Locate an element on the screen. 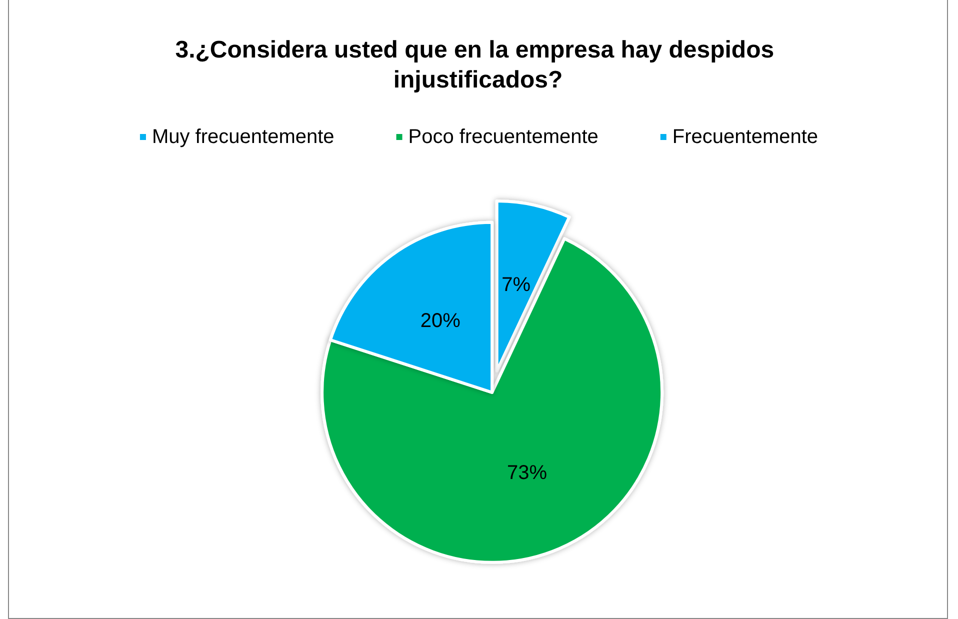  legend-label: Frecuentemente is located at coordinates (745, 137).